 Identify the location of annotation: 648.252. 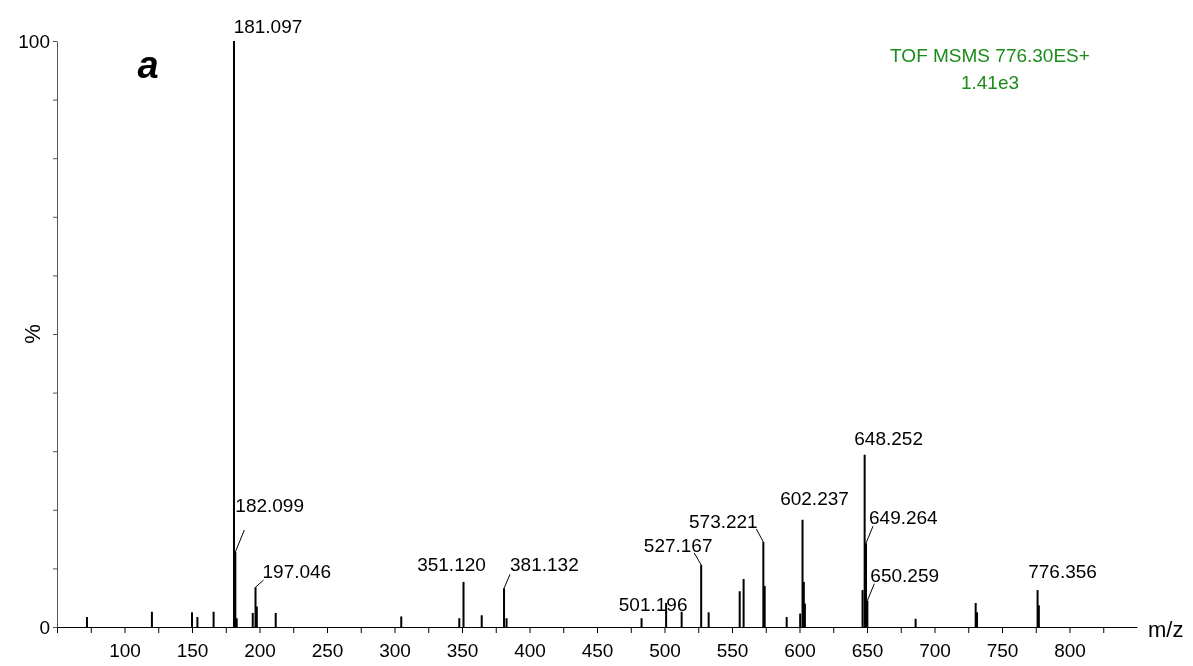
(888, 438).